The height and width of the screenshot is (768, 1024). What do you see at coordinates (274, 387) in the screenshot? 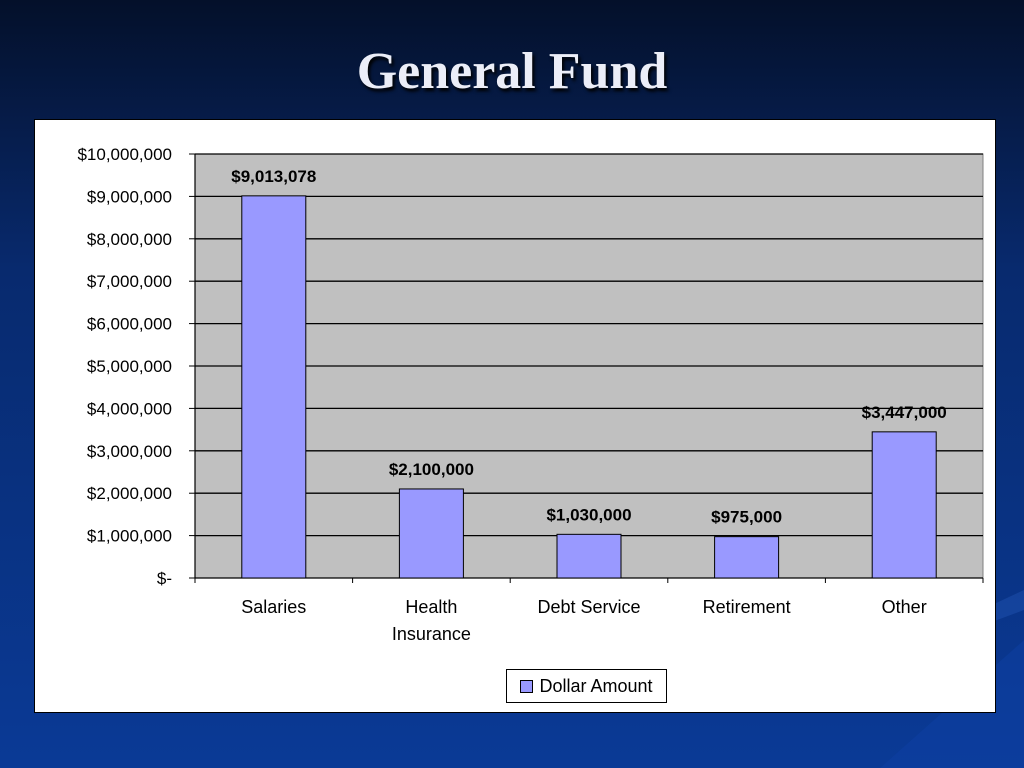
I see `bar-salaries` at bounding box center [274, 387].